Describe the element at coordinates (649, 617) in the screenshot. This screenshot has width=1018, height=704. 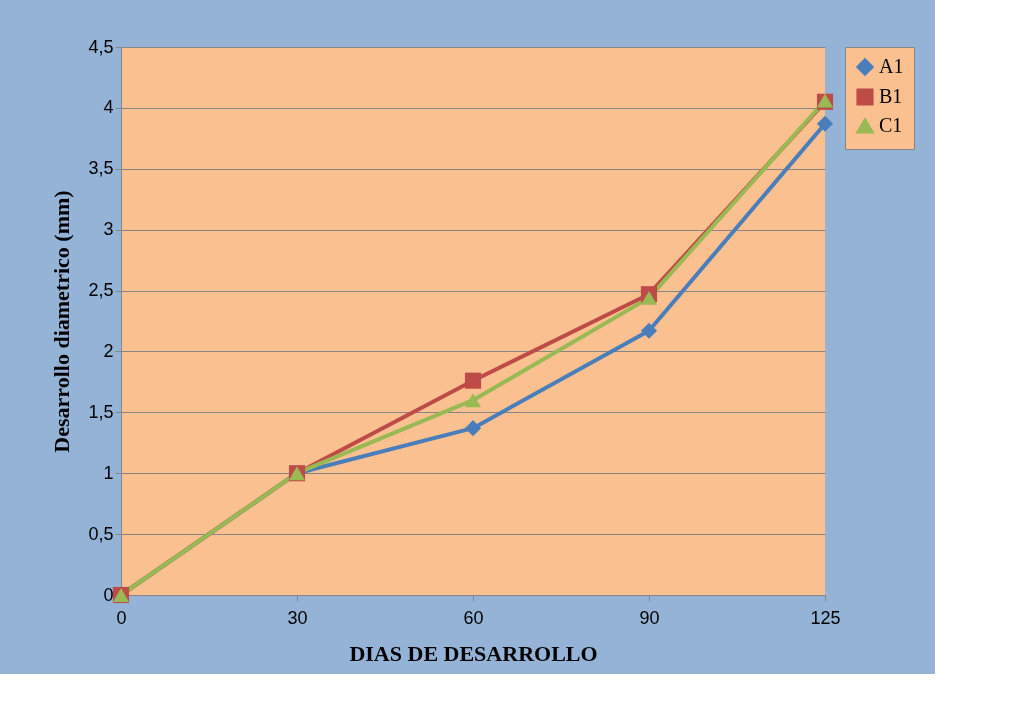
I see `x-tick-label: 90` at that location.